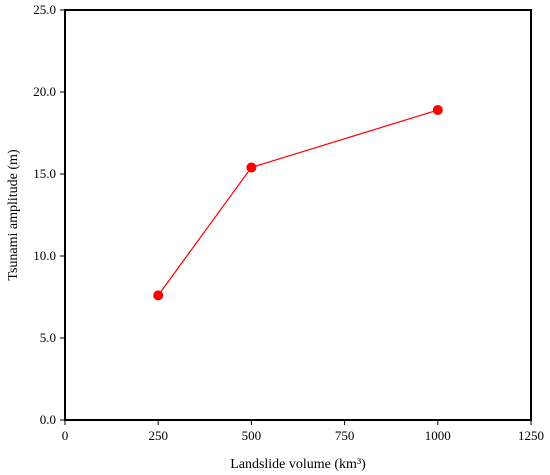 The width and height of the screenshot is (550, 475). What do you see at coordinates (44, 173) in the screenshot?
I see `y-tick-label-3: 15.0` at bounding box center [44, 173].